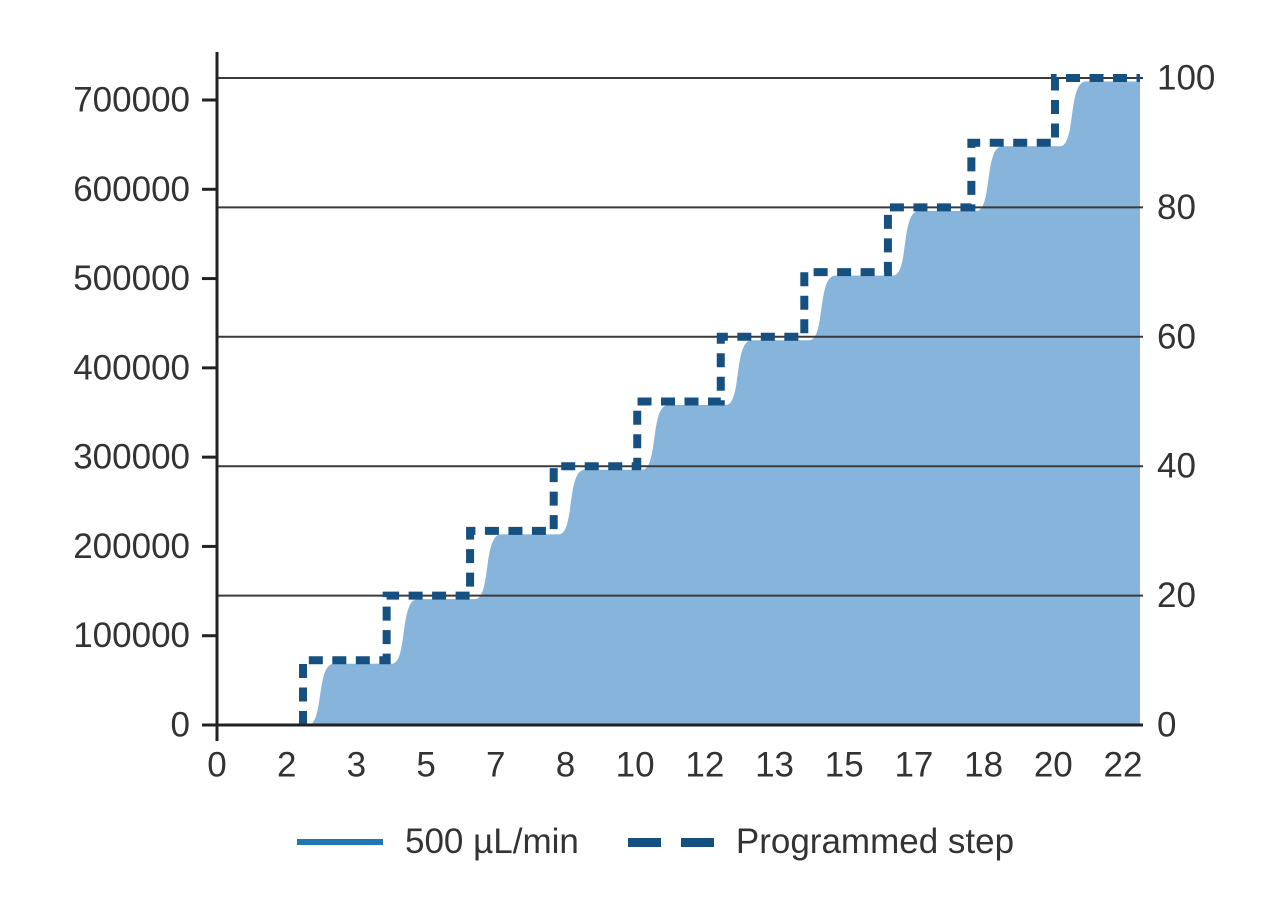 The width and height of the screenshot is (1280, 904). What do you see at coordinates (131, 100) in the screenshot?
I see `y-left-tick-label: 700000` at bounding box center [131, 100].